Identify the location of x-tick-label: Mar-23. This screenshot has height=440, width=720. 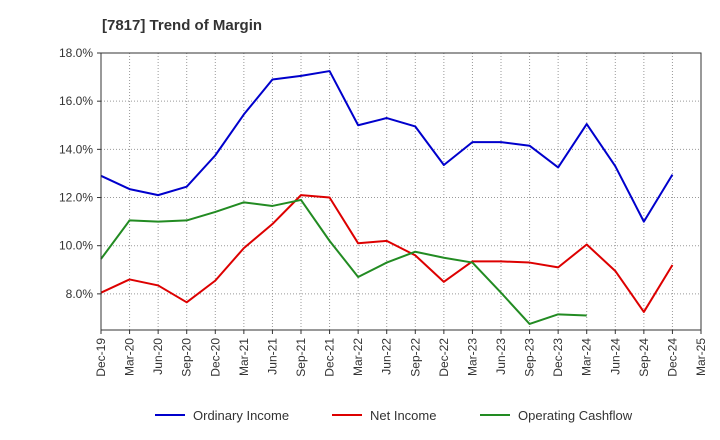
(472, 357).